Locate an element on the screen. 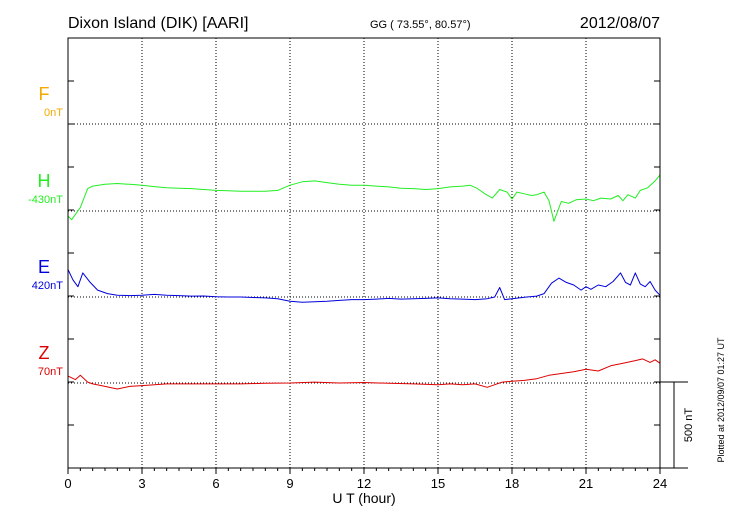 The width and height of the screenshot is (730, 520). x-axis-ticks: 0 3 6 9 12 15 18 21 24 is located at coordinates (365, 479).